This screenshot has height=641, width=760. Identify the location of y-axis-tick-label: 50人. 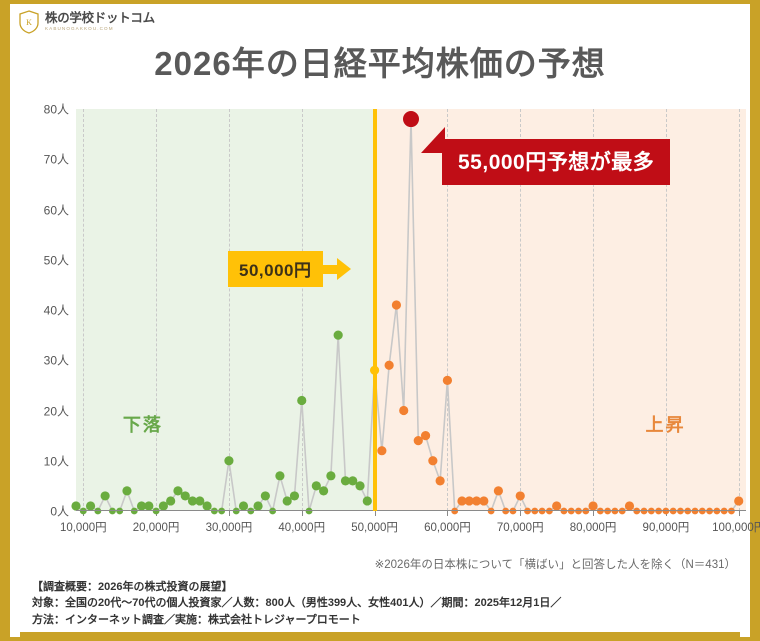
(56, 260).